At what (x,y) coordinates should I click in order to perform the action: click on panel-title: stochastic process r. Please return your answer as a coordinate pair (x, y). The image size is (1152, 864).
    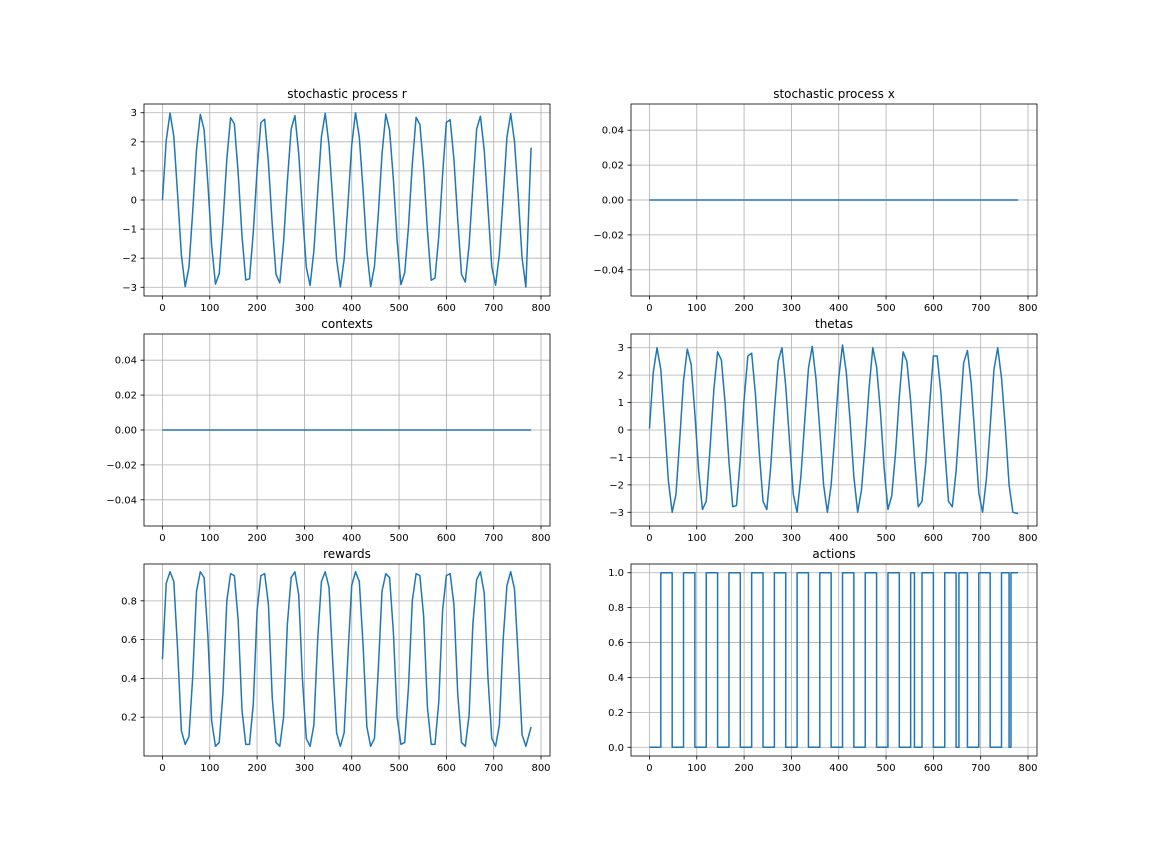
    Looking at the image, I should click on (346, 94).